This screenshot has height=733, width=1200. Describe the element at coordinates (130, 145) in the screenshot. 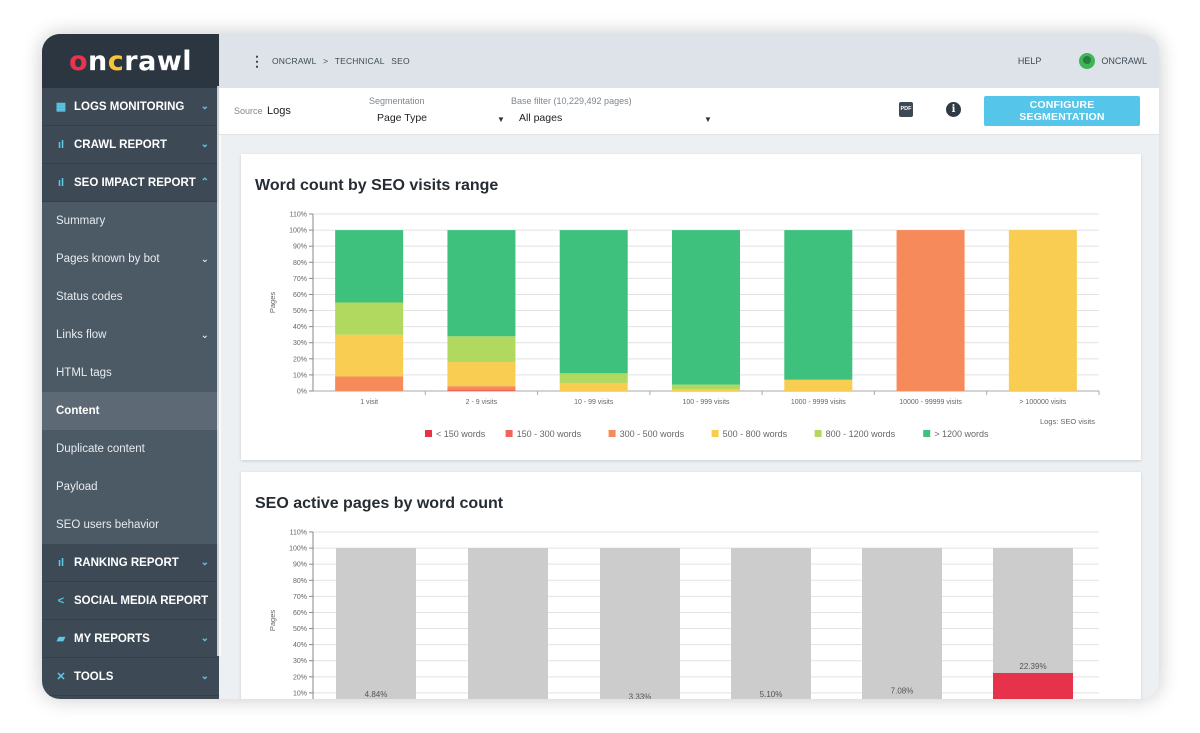

I see `nav-crawl-report: ıl CRAWL REPORT ⌄` at that location.